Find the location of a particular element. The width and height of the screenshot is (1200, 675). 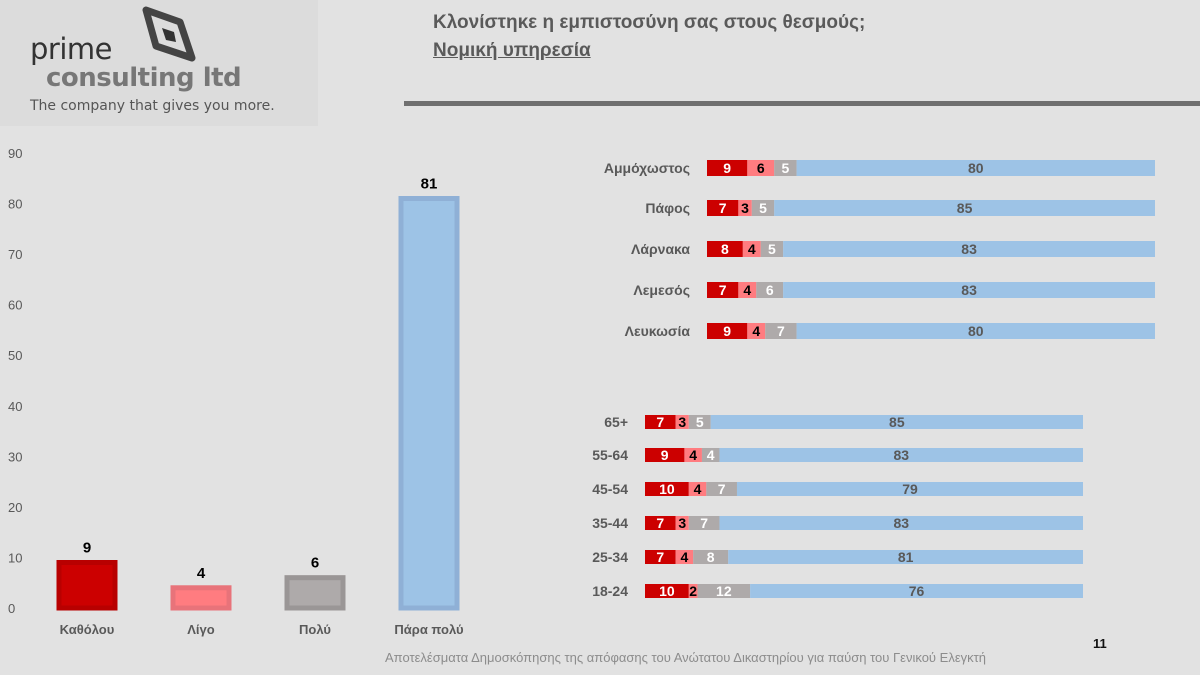

x-category-label: Πάρα πολύ is located at coordinates (429, 629).